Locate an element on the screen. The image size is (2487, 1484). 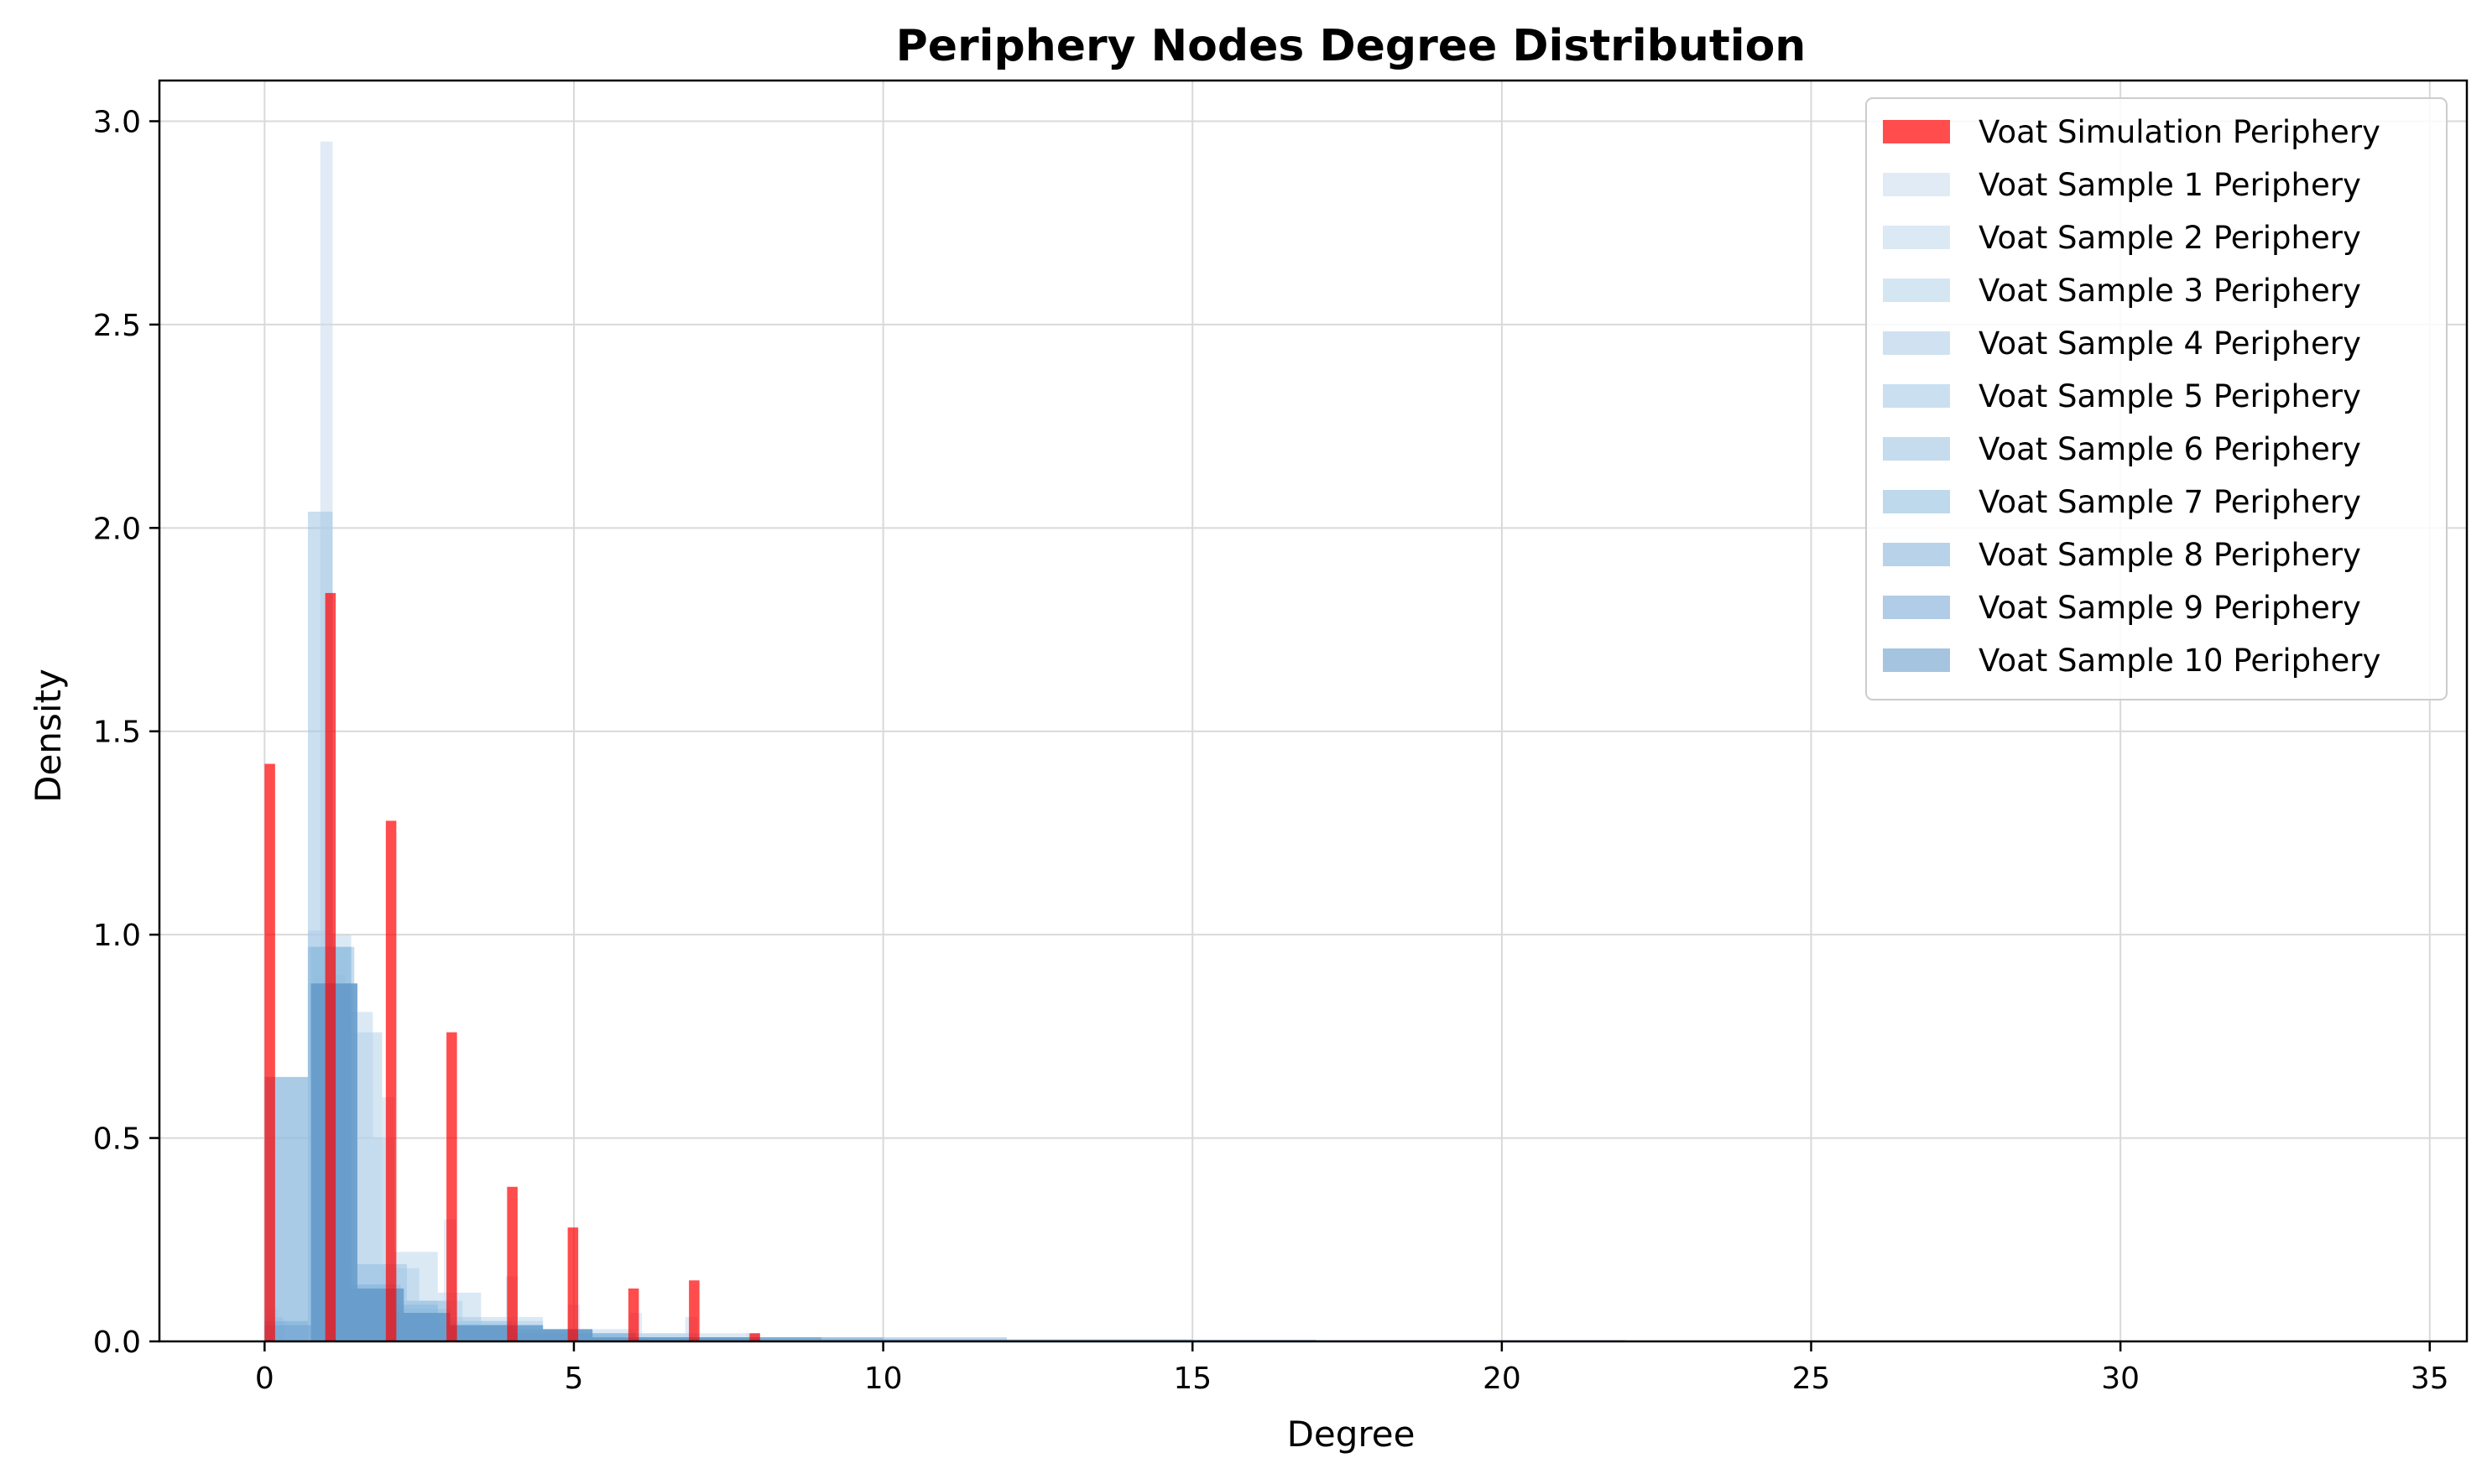
legend-entry: Voat Sample 8 Periphery is located at coordinates (2122, 555).